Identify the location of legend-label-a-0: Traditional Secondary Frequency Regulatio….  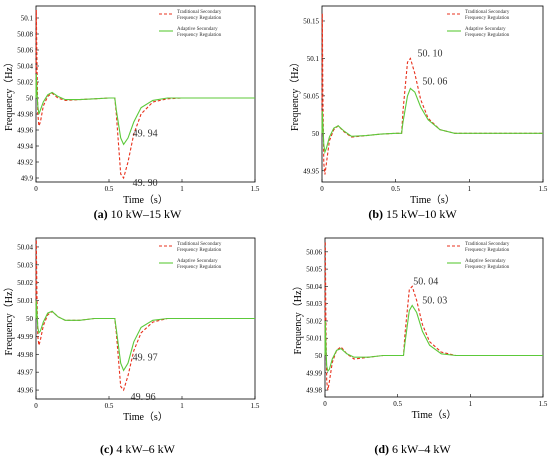
(199, 15).